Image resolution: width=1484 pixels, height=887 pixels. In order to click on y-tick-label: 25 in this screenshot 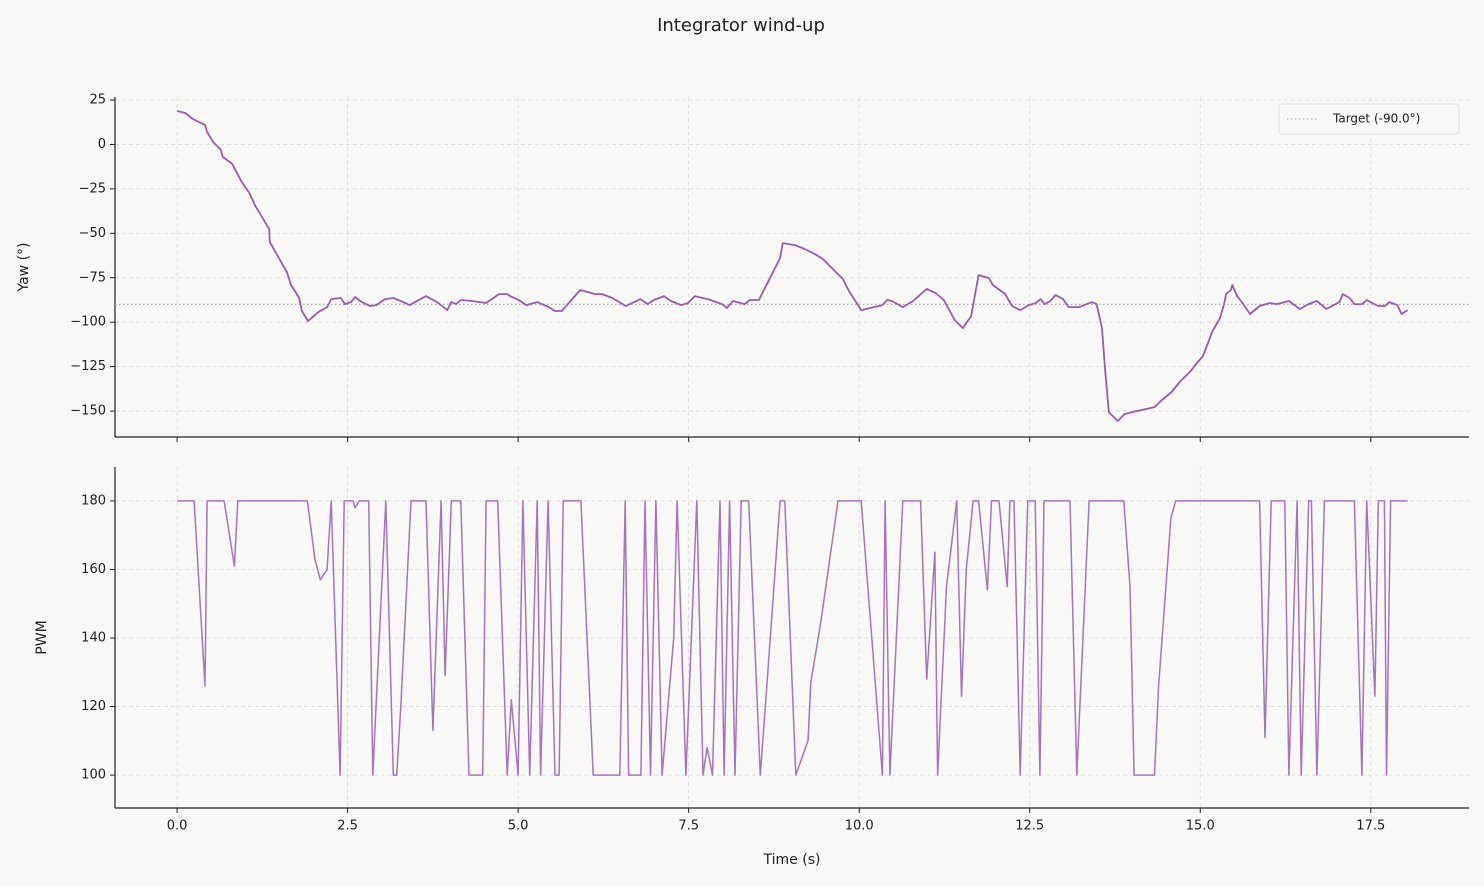, I will do `click(97, 100)`.